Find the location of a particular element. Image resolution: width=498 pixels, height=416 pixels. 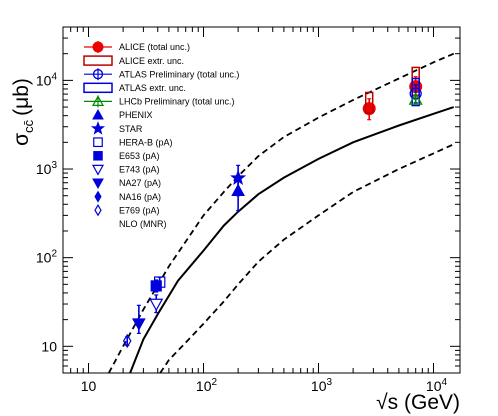

legend-label: E743 (pA) is located at coordinates (139, 170).